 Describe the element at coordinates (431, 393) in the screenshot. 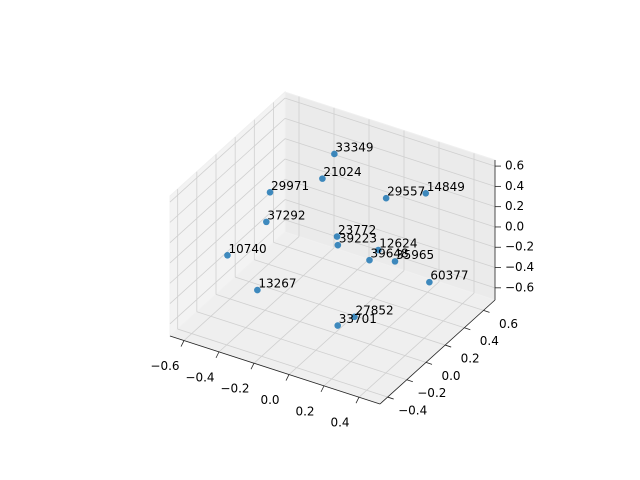

I see `y-tick-label: −0.2` at that location.